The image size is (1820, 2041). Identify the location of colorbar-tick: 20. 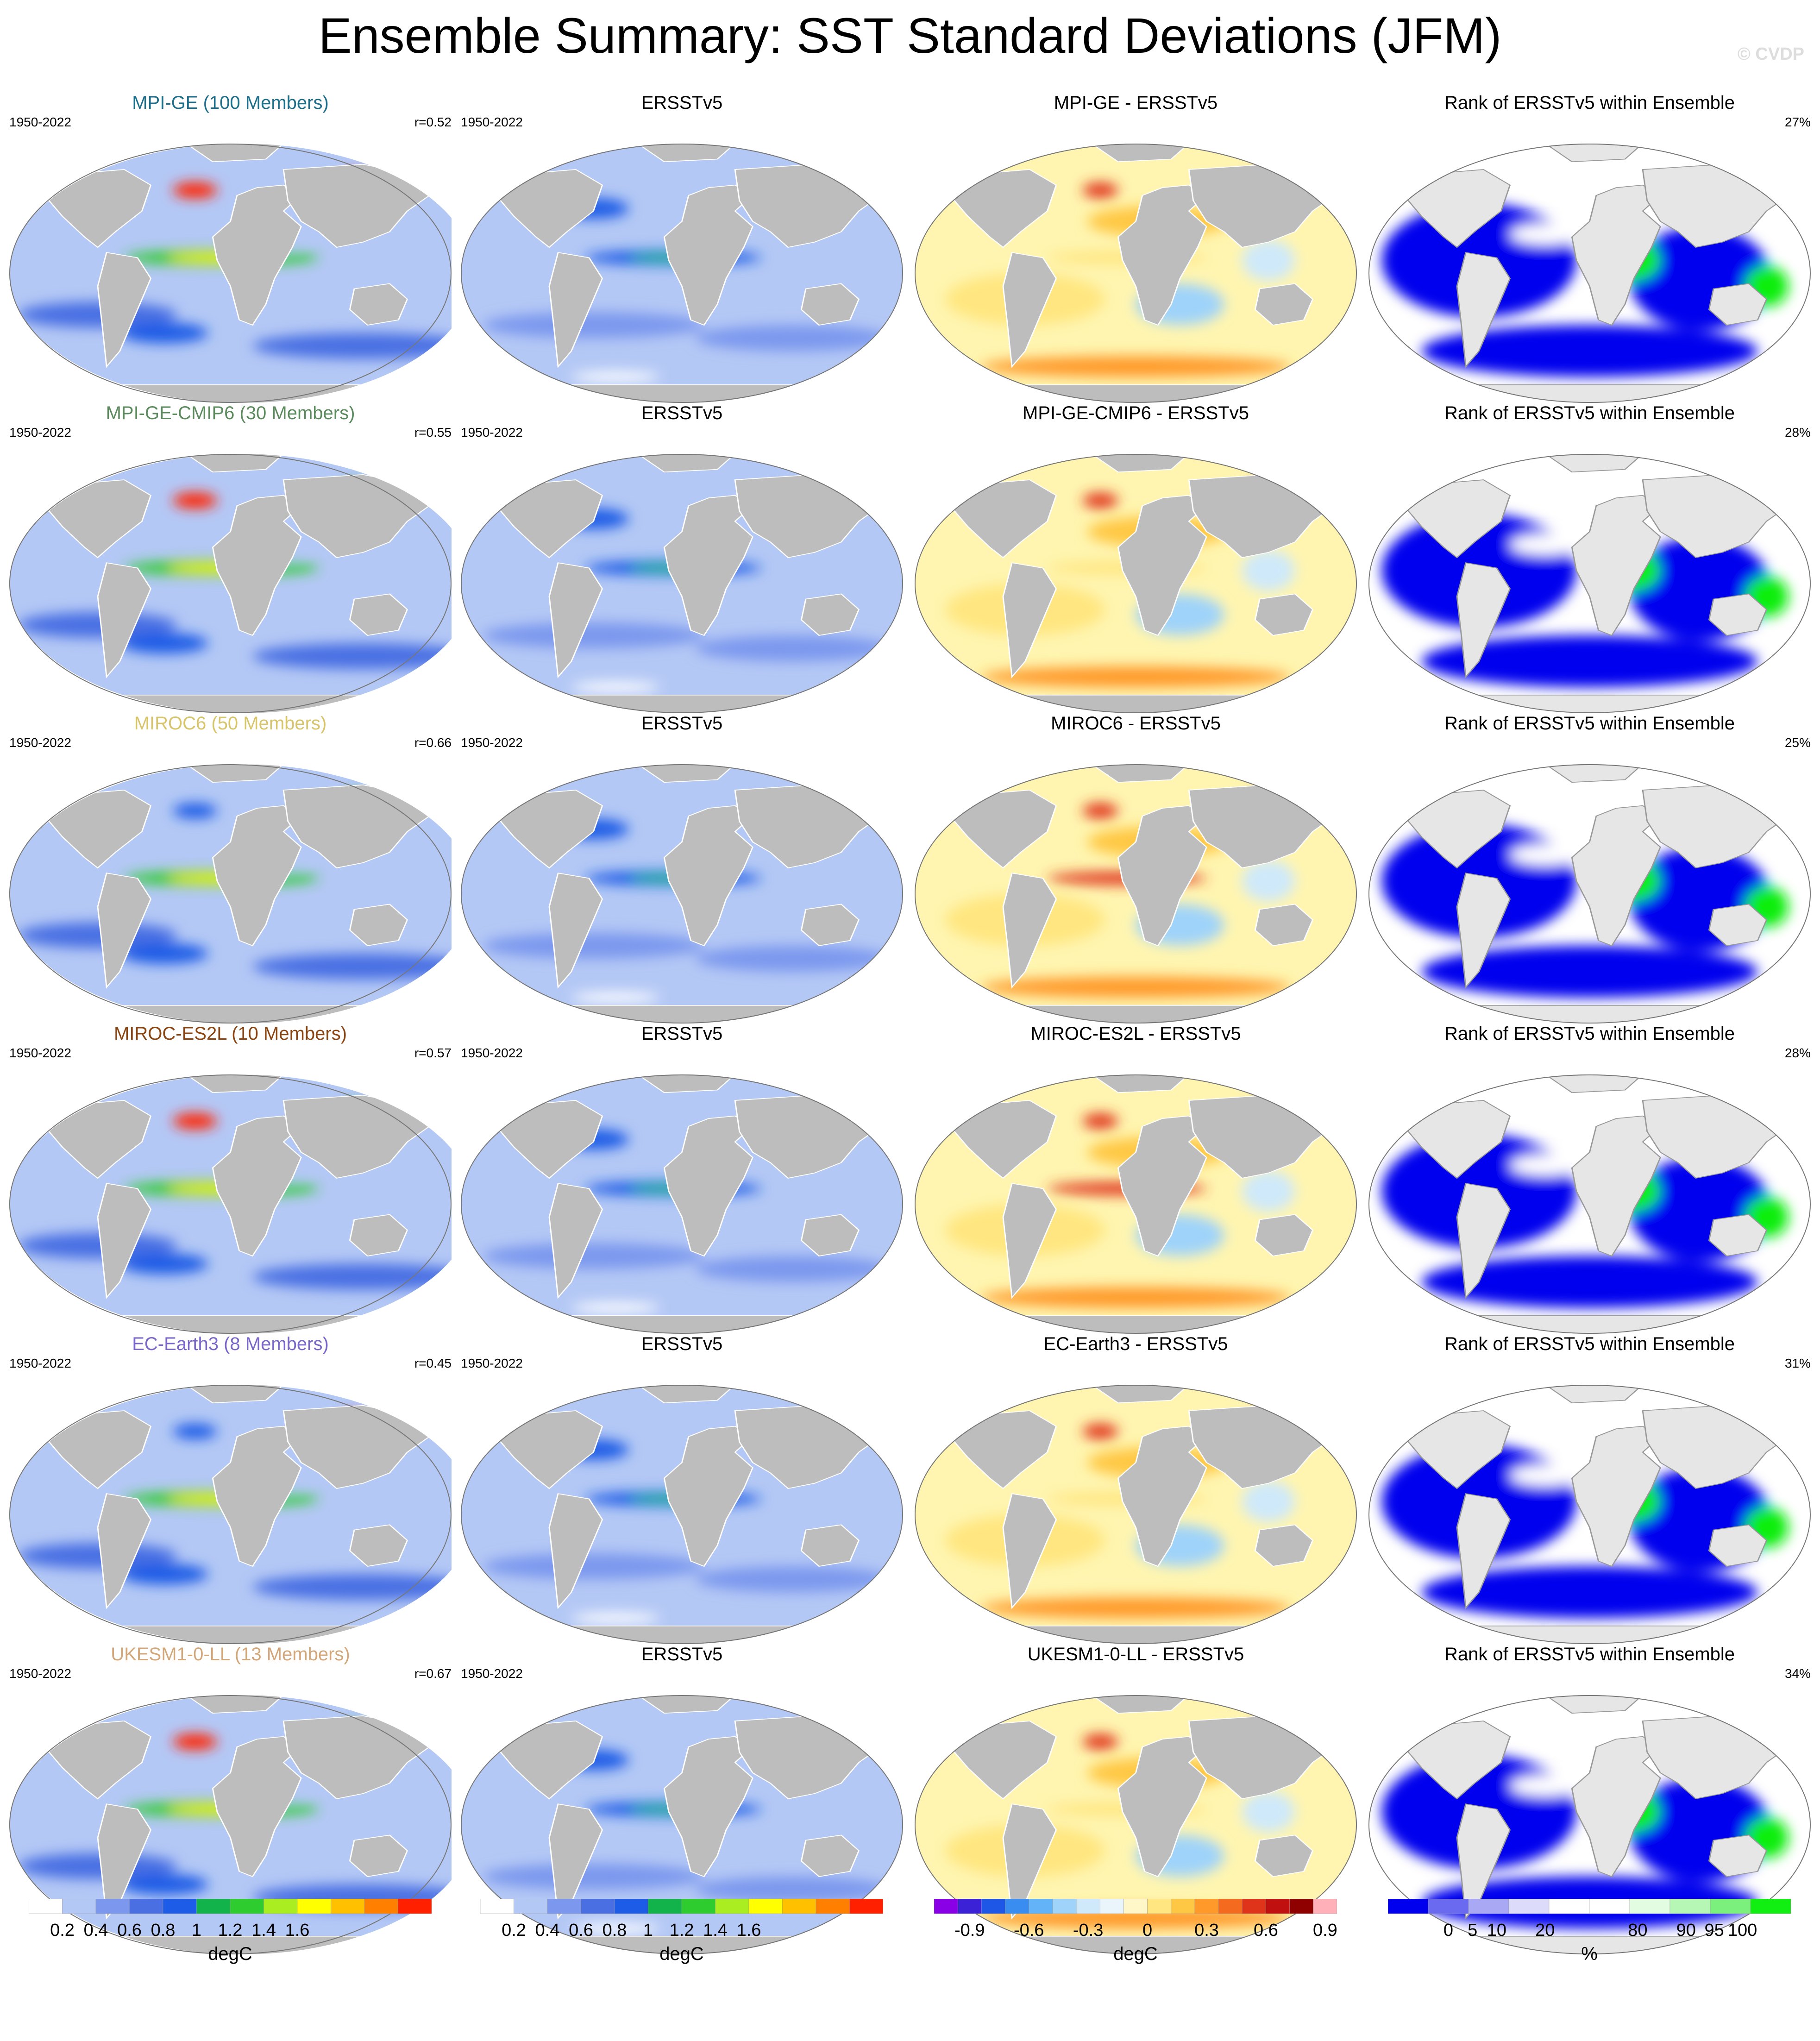
(1545, 1931).